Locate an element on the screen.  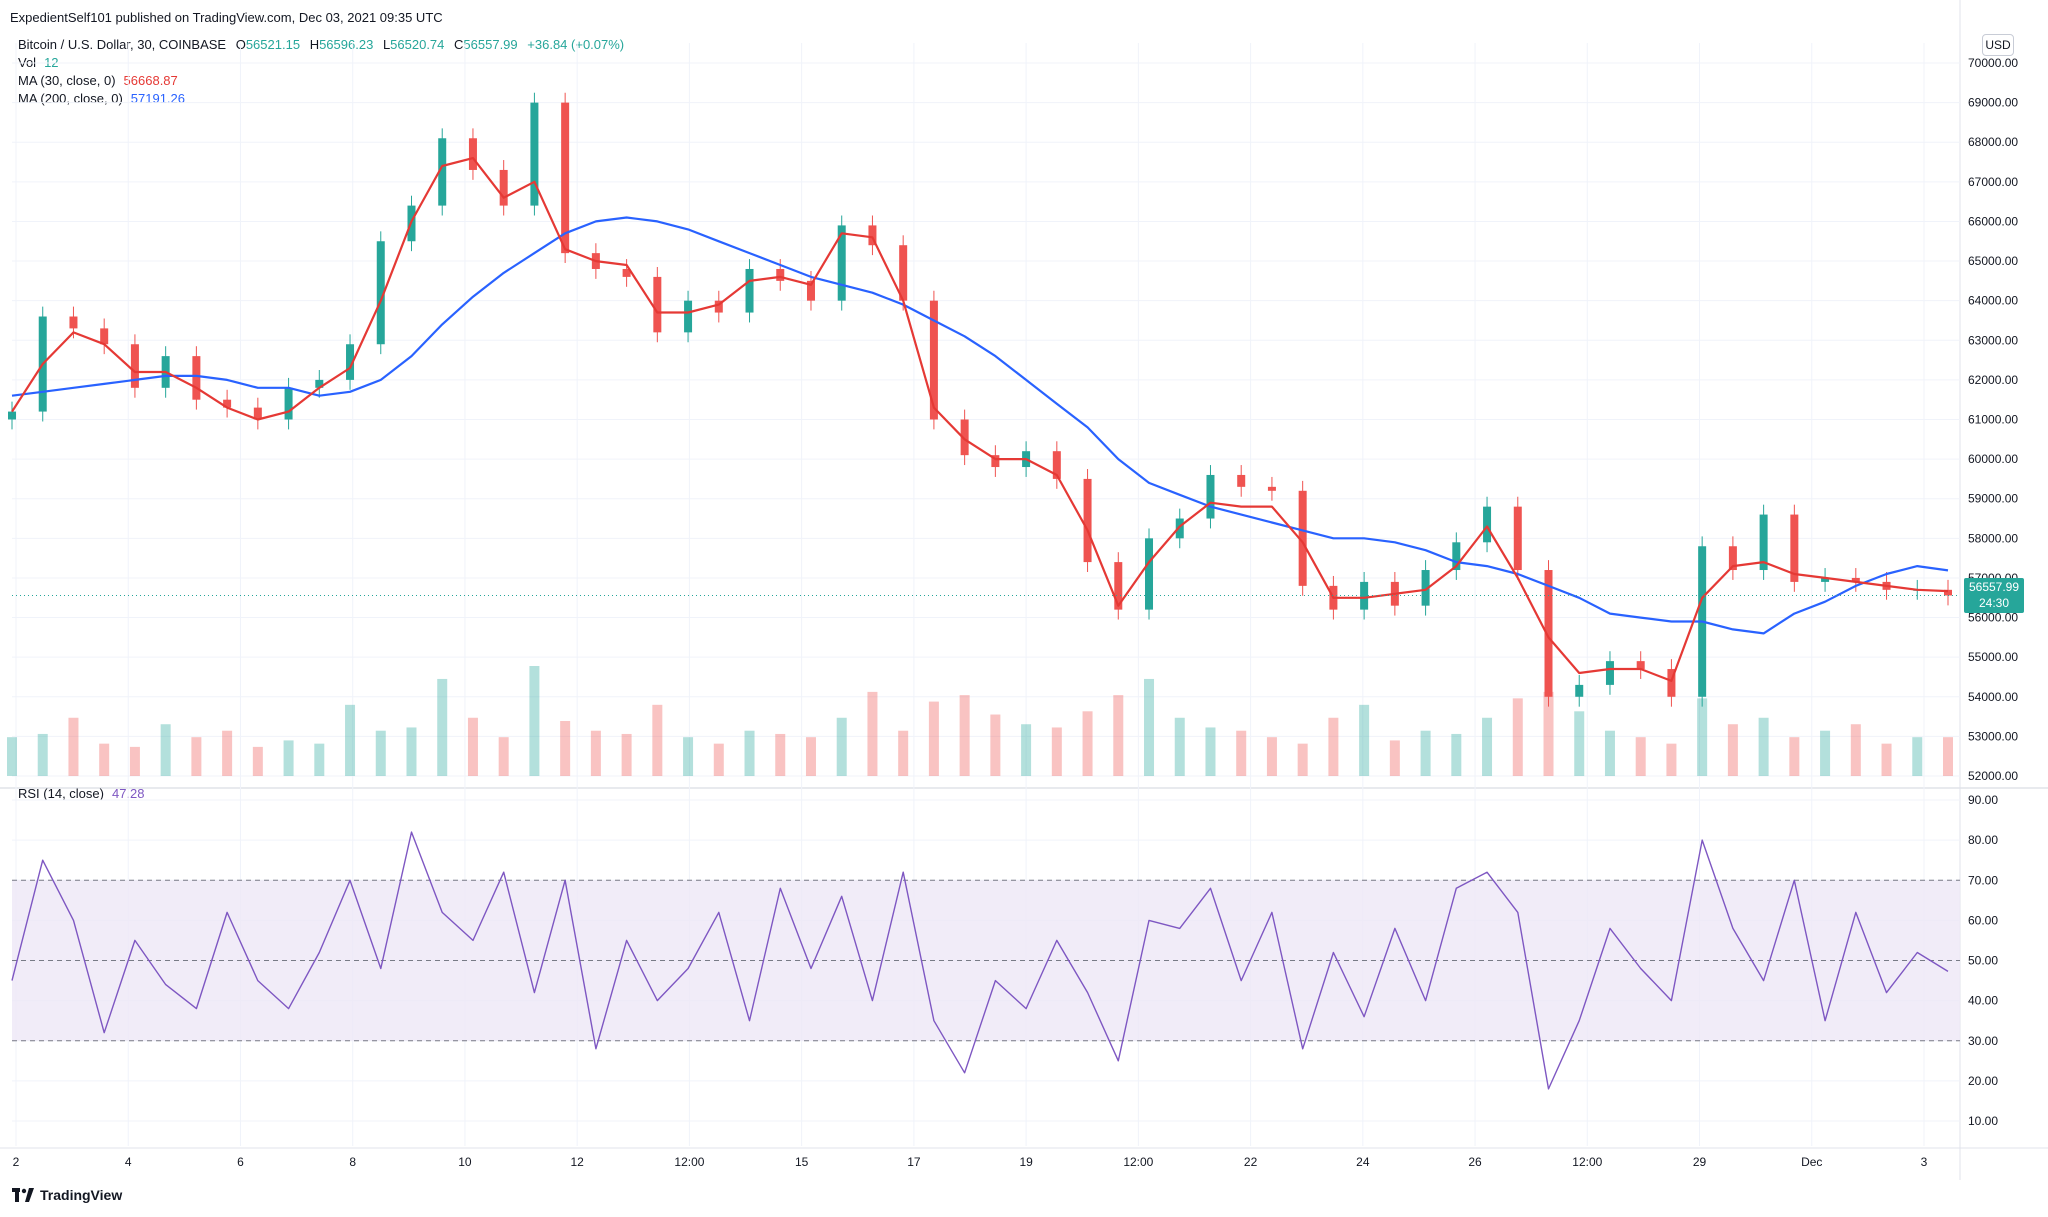
time-axis-label: 26 is located at coordinates (1475, 1162).